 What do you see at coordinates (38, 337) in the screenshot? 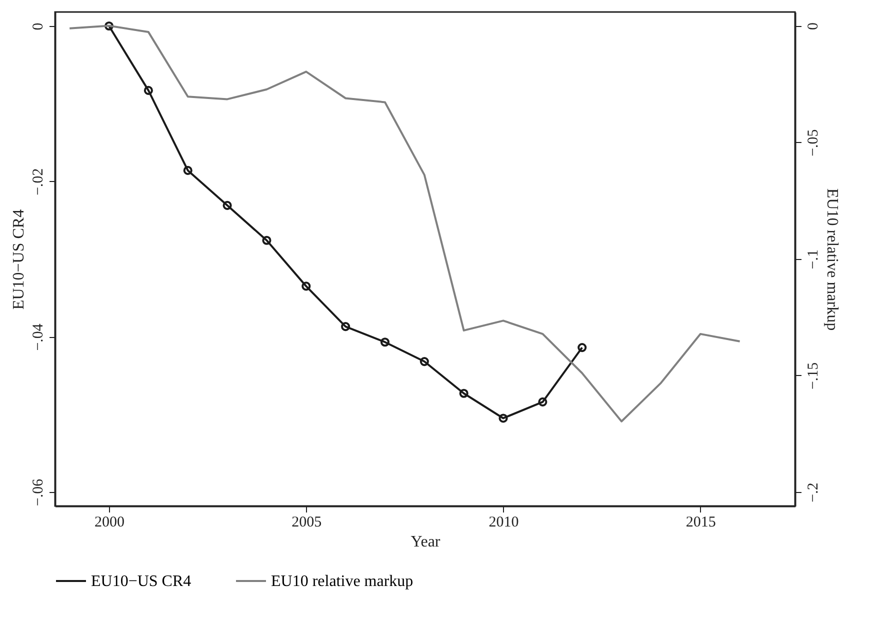
I see `y-tick-label: −.04` at bounding box center [38, 337].